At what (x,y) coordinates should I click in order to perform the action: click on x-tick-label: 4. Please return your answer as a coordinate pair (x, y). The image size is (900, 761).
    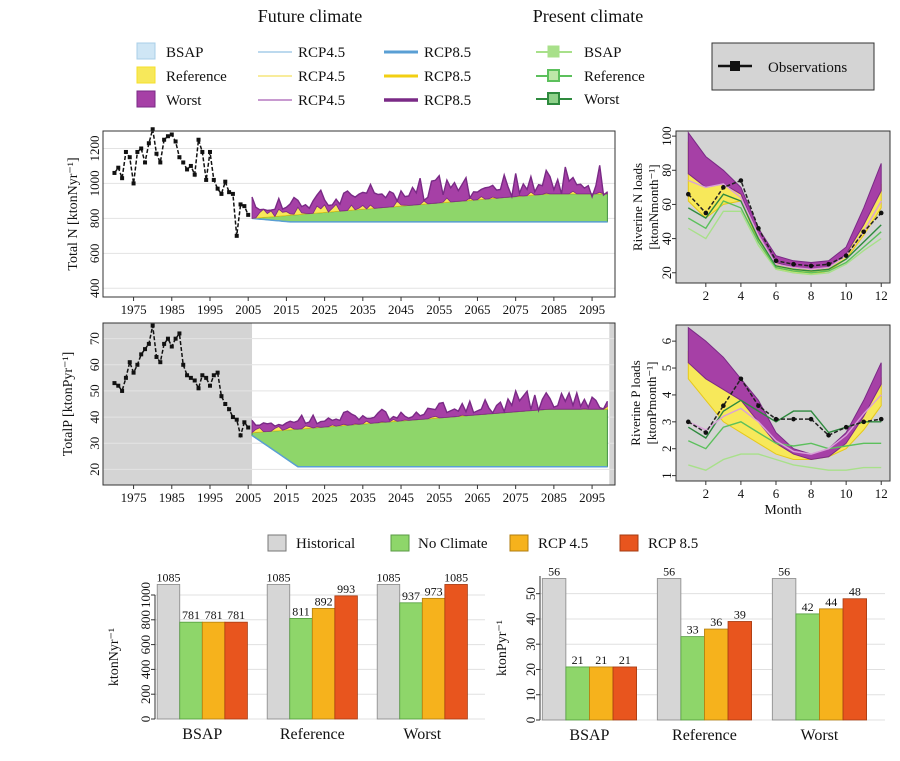
    Looking at the image, I should click on (741, 295).